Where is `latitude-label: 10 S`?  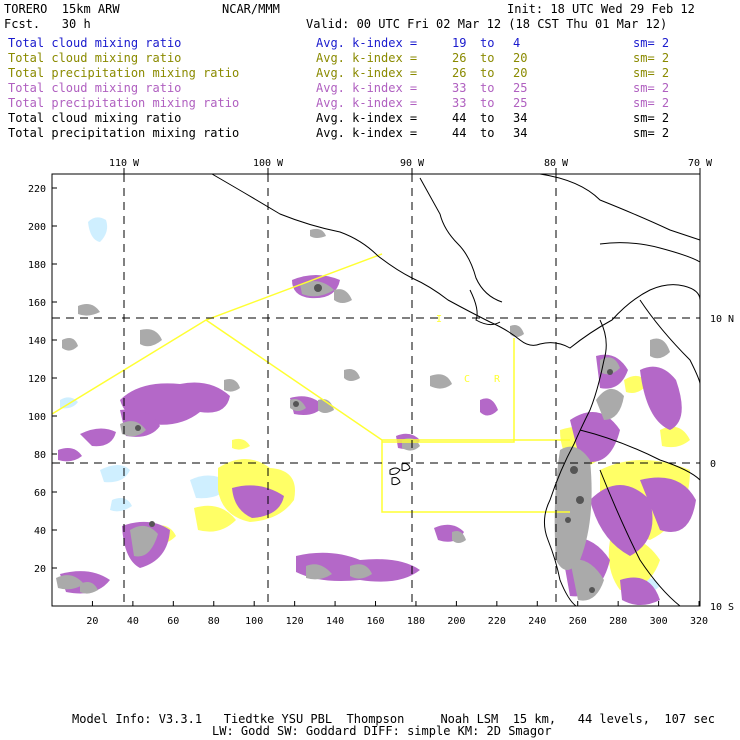
latitude-label: 10 S is located at coordinates (722, 607).